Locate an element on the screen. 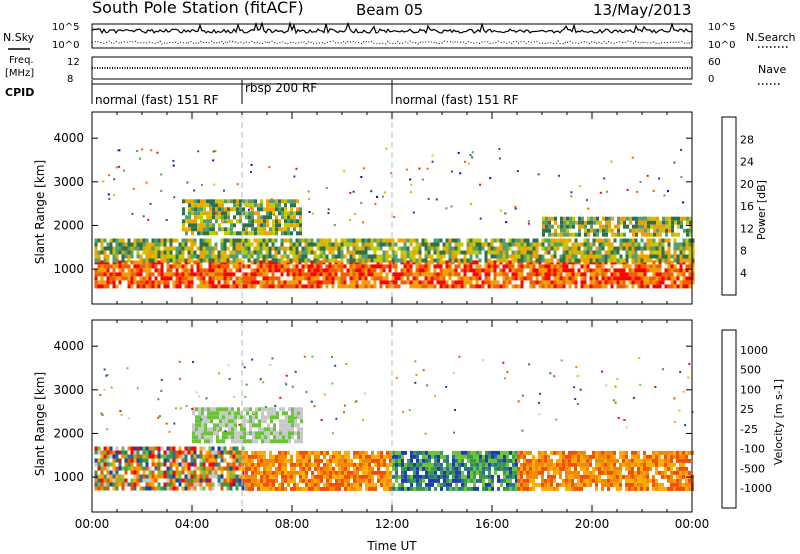 The height and width of the screenshot is (554, 800). nsearch-tick-high: 10^5 is located at coordinates (721, 27).